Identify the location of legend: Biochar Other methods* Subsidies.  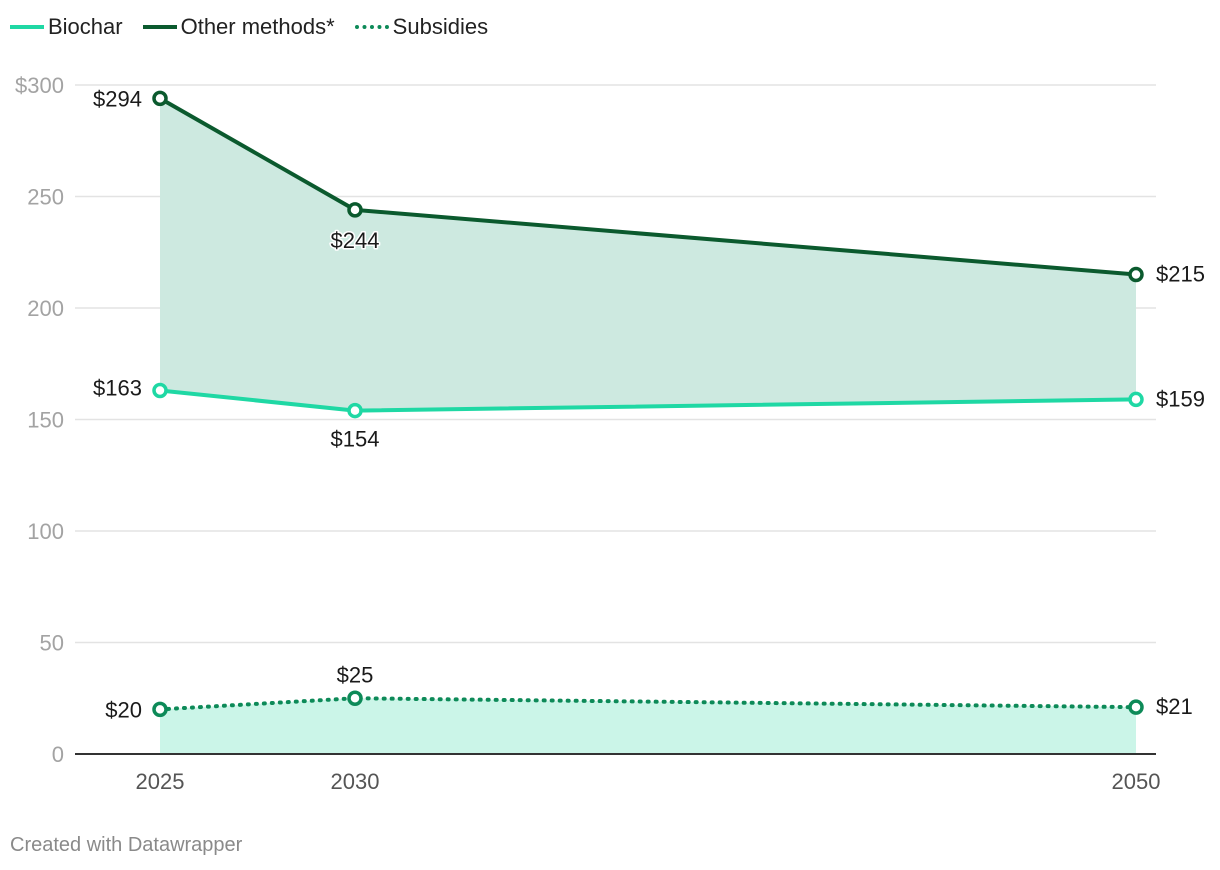
(259, 27).